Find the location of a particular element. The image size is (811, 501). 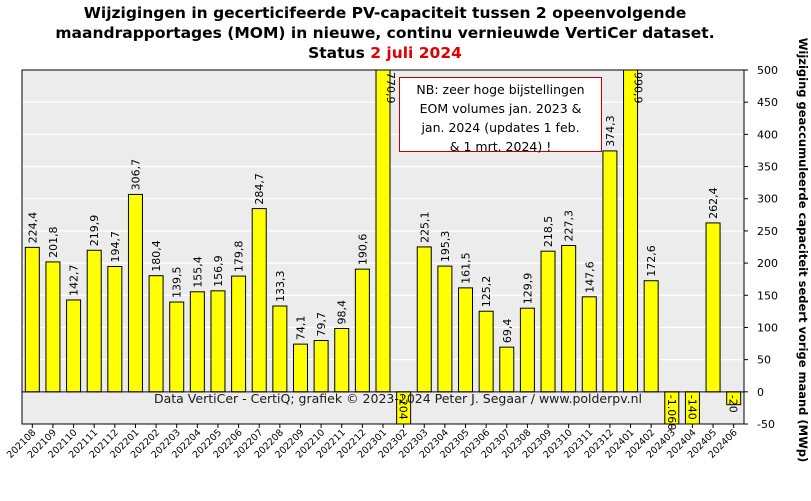

value-label: 133,3 is located at coordinates (280, 287).